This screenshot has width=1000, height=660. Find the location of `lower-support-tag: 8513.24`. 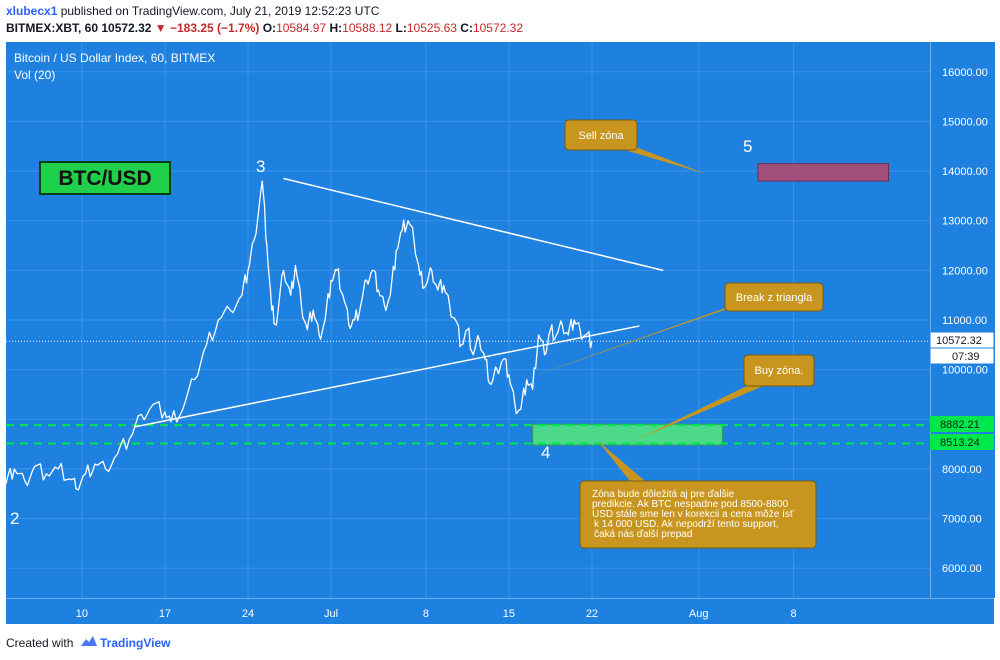

lower-support-tag: 8513.24 is located at coordinates (962, 442).